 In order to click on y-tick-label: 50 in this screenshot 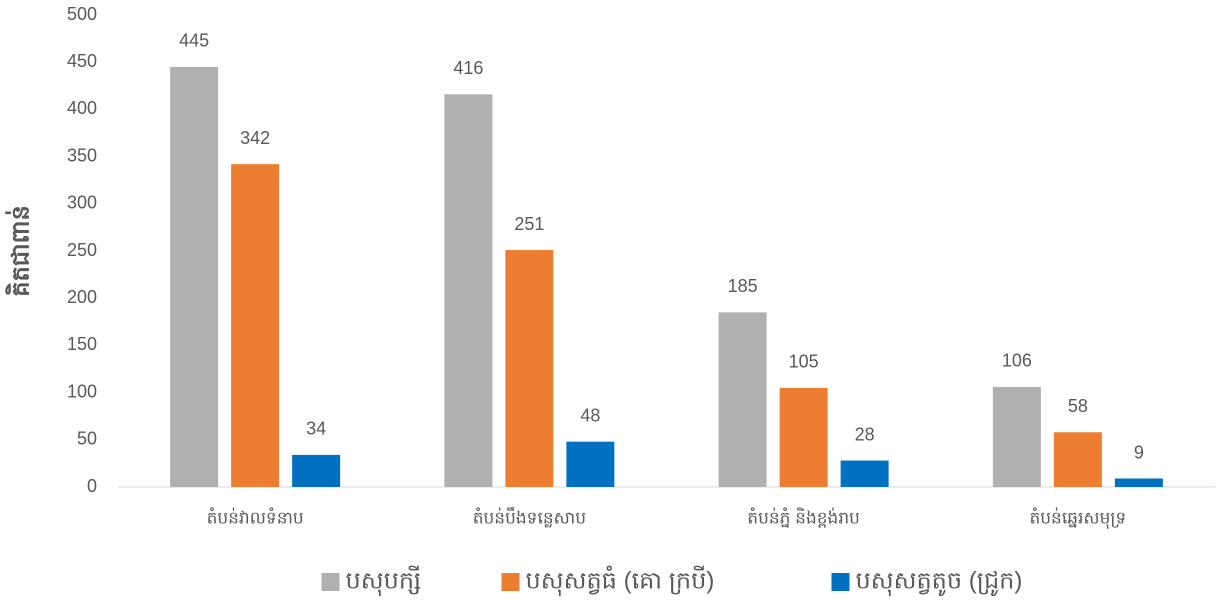, I will do `click(87, 439)`.